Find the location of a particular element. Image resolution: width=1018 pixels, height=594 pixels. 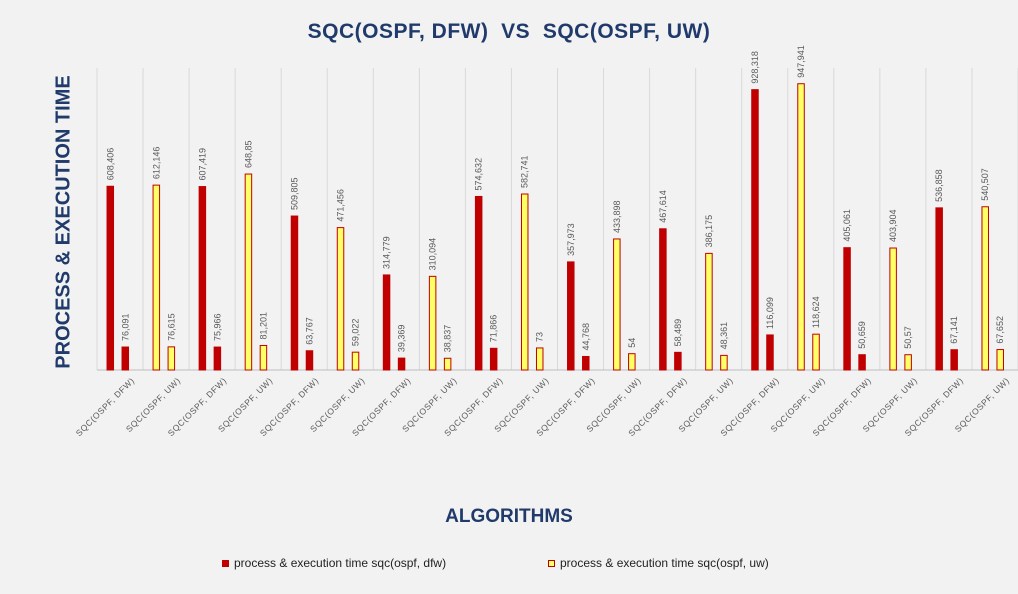

data-label: 71,866 is located at coordinates (494, 329).